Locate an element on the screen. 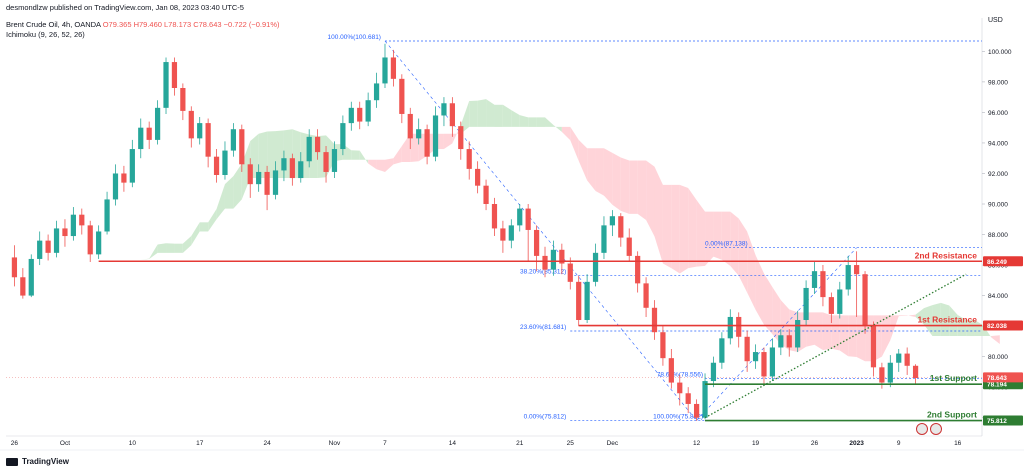  level-price-badge: 82.038 is located at coordinates (997, 326).